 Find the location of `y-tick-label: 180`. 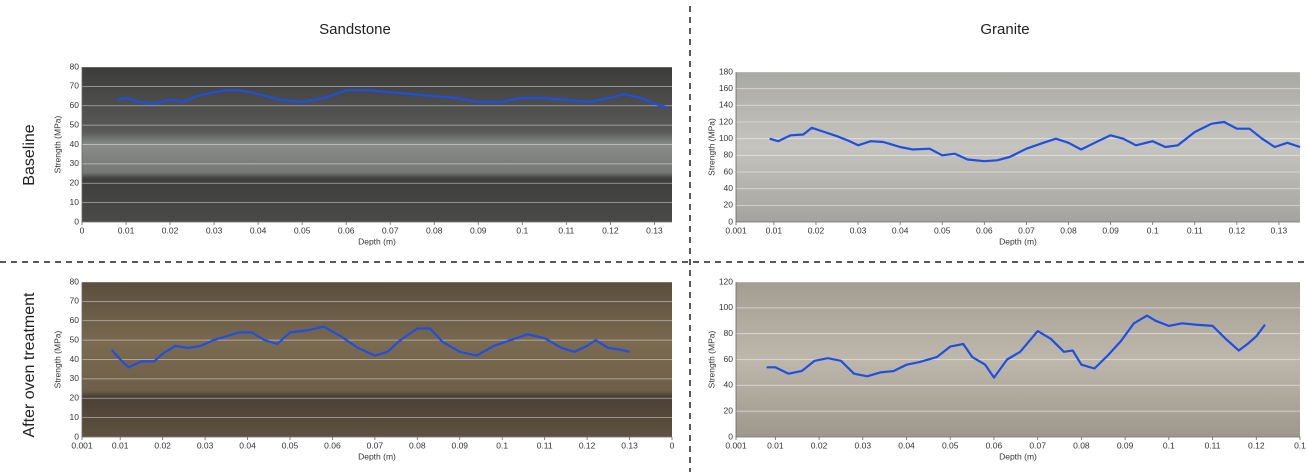

y-tick-label: 180 is located at coordinates (726, 71).